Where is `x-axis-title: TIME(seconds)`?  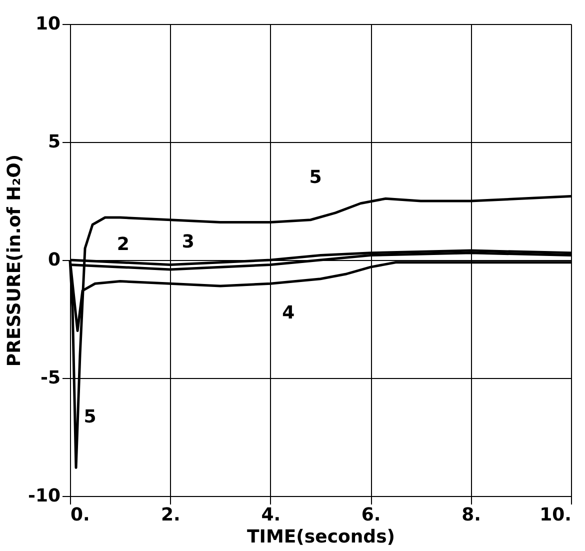 x-axis-title: TIME(seconds) is located at coordinates (321, 537).